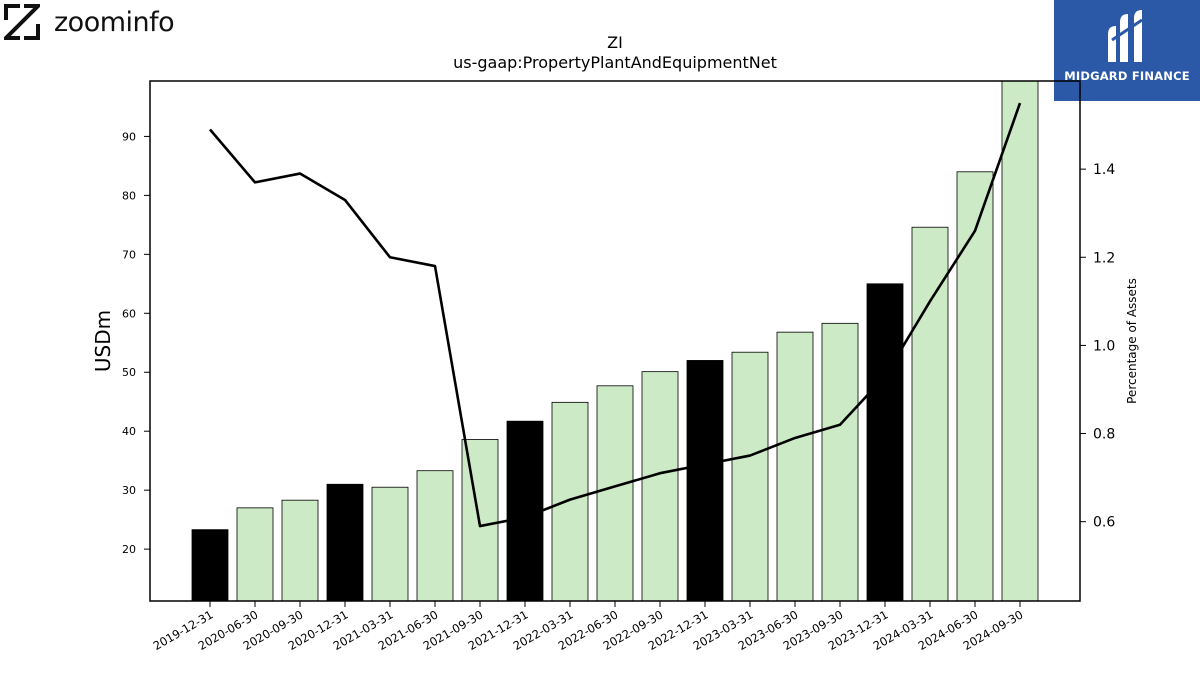  What do you see at coordinates (103, 341) in the screenshot?
I see `y-axis-label: USDm` at bounding box center [103, 341].